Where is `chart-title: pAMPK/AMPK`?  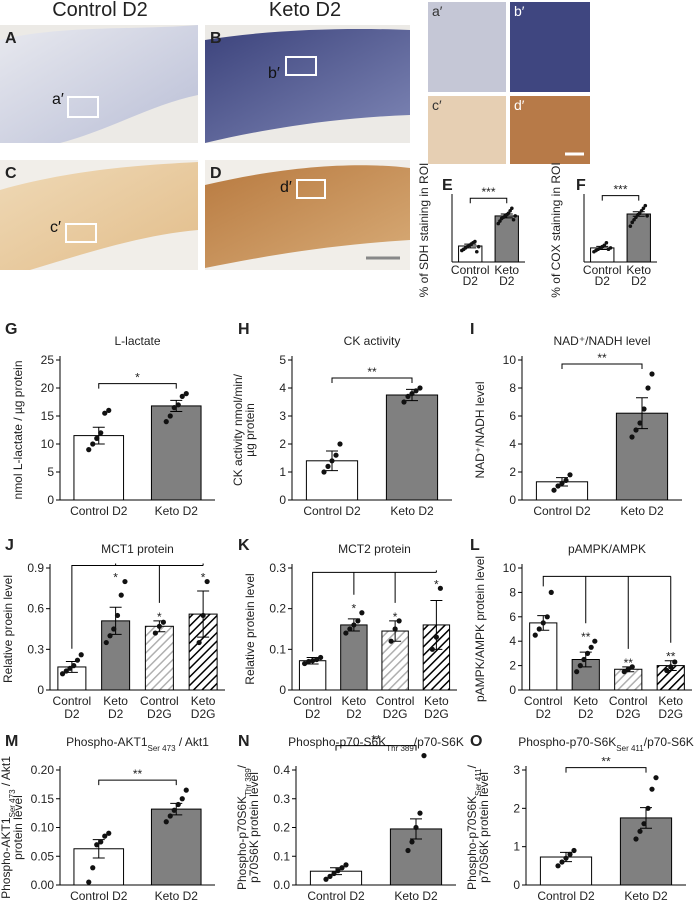 chart-title: pAMPK/AMPK is located at coordinates (607, 549).